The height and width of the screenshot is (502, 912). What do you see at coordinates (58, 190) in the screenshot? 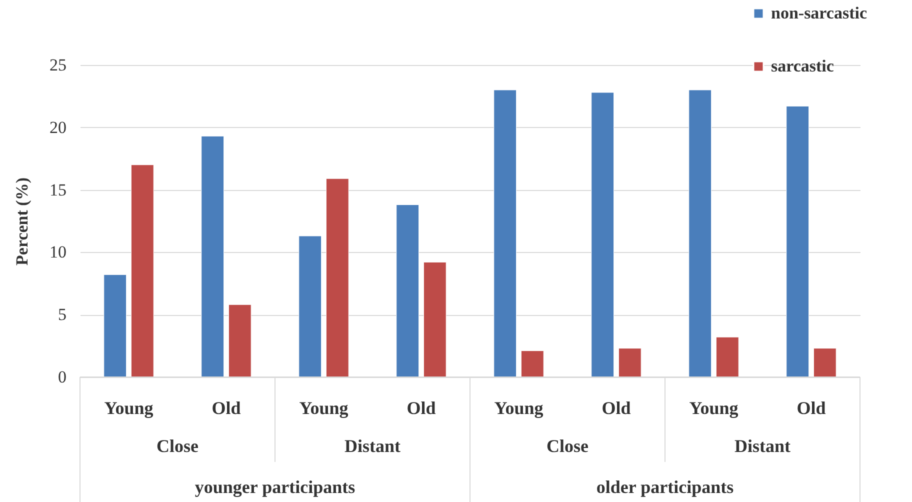
I see `y-tick-label: 15` at bounding box center [58, 190].